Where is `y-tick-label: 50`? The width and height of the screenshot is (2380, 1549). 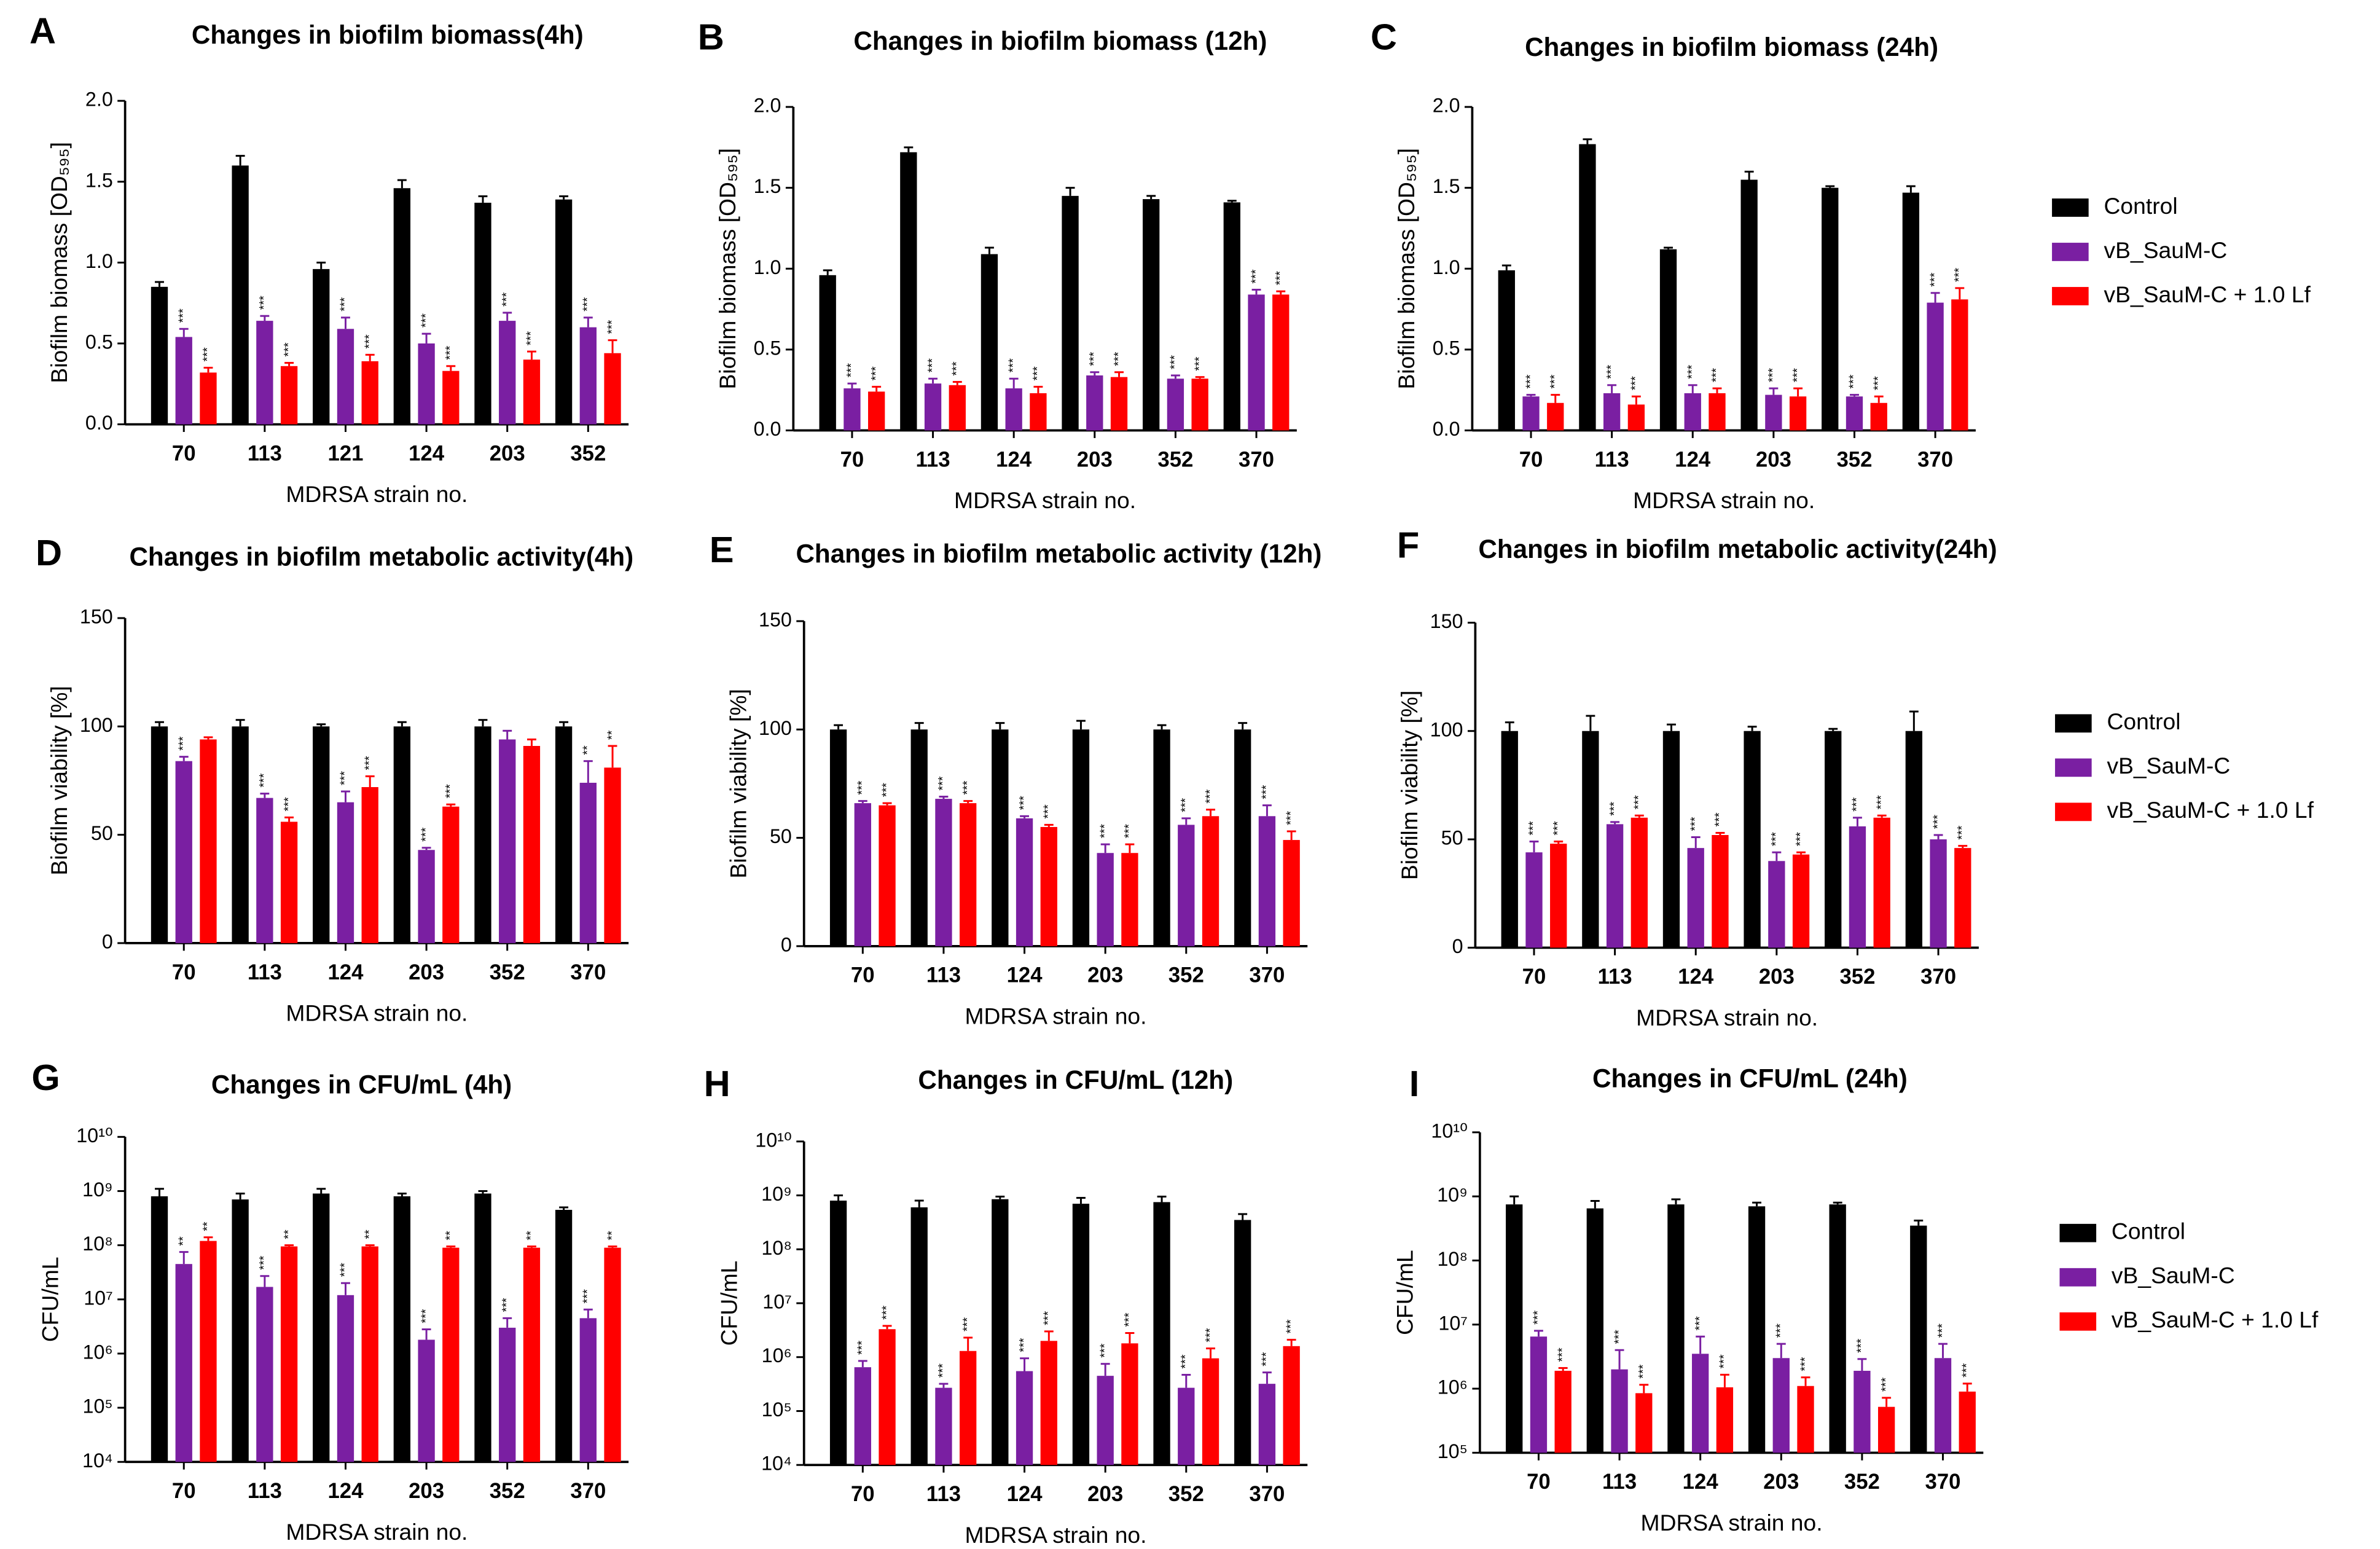
y-tick-label: 50 is located at coordinates (102, 833).